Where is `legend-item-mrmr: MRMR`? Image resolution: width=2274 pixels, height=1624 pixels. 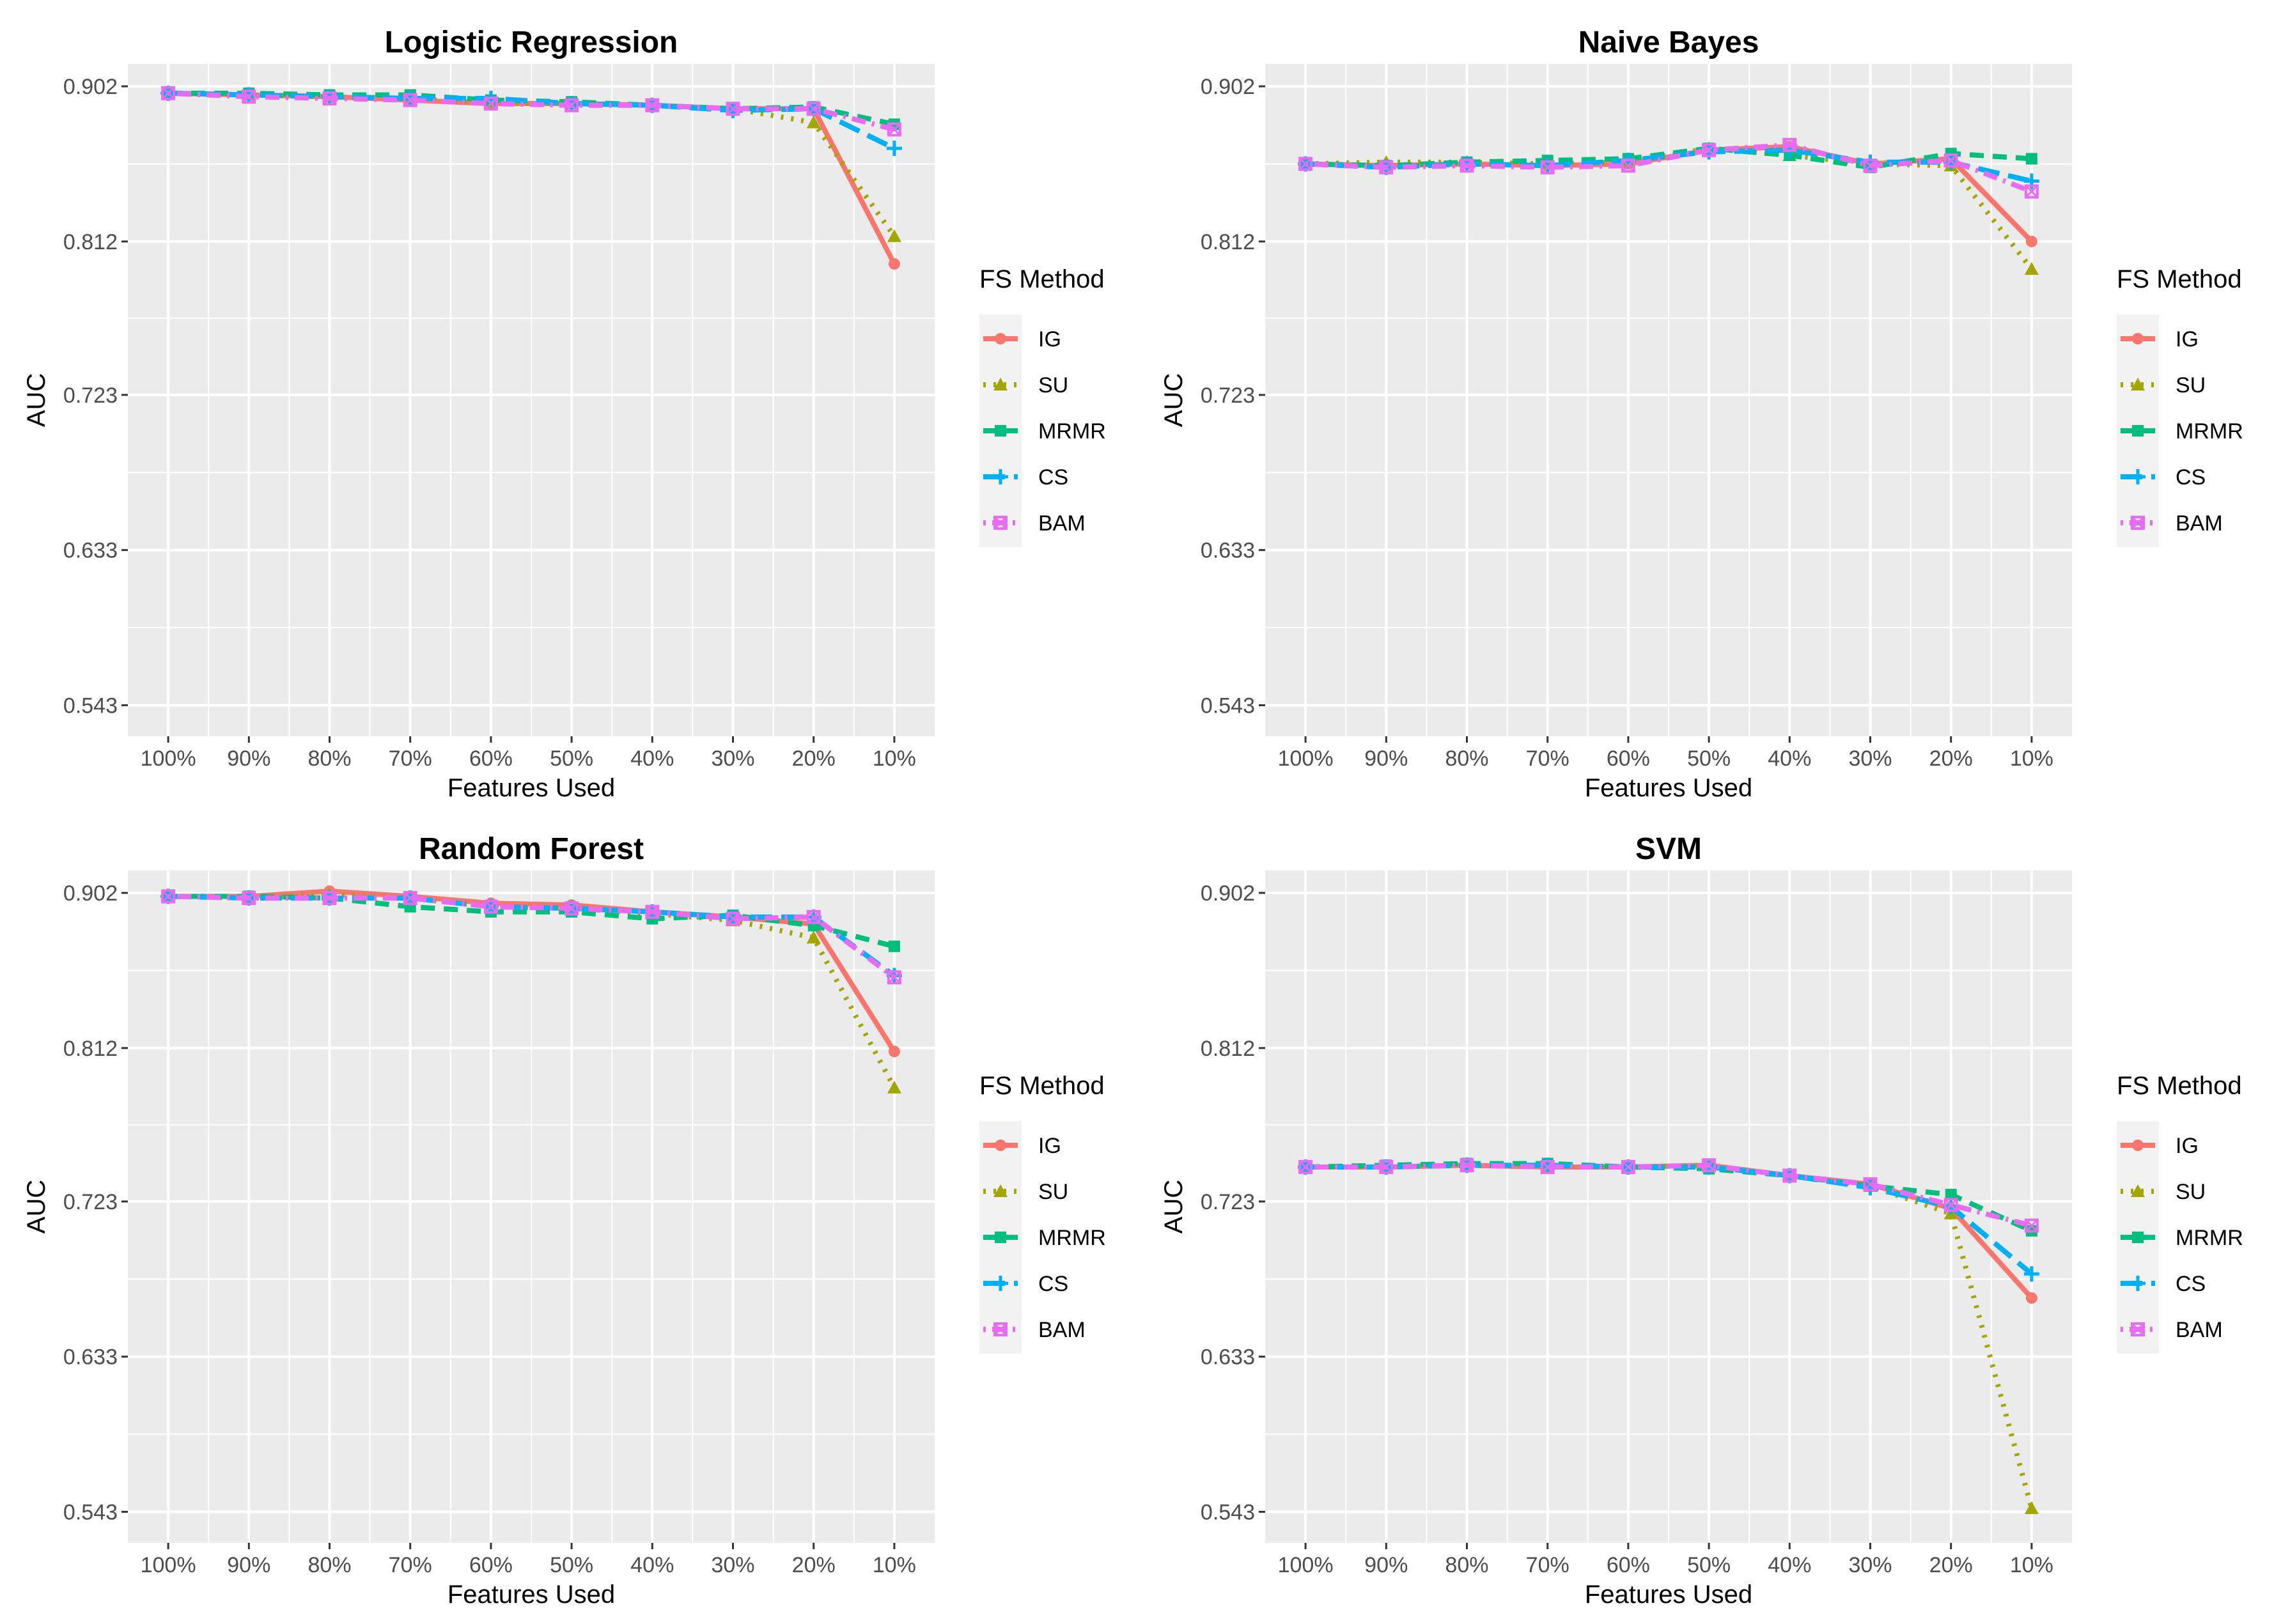 legend-item-mrmr: MRMR is located at coordinates (2182, 431).